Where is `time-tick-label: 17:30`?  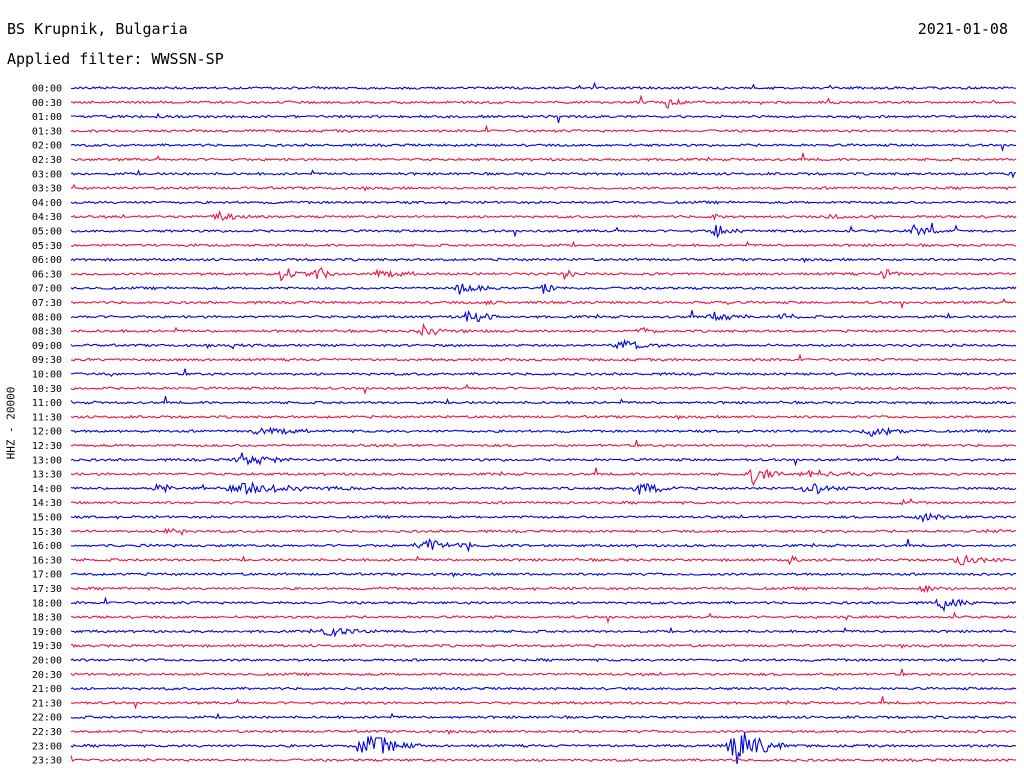
time-tick-label: 17:30 is located at coordinates (47, 589).